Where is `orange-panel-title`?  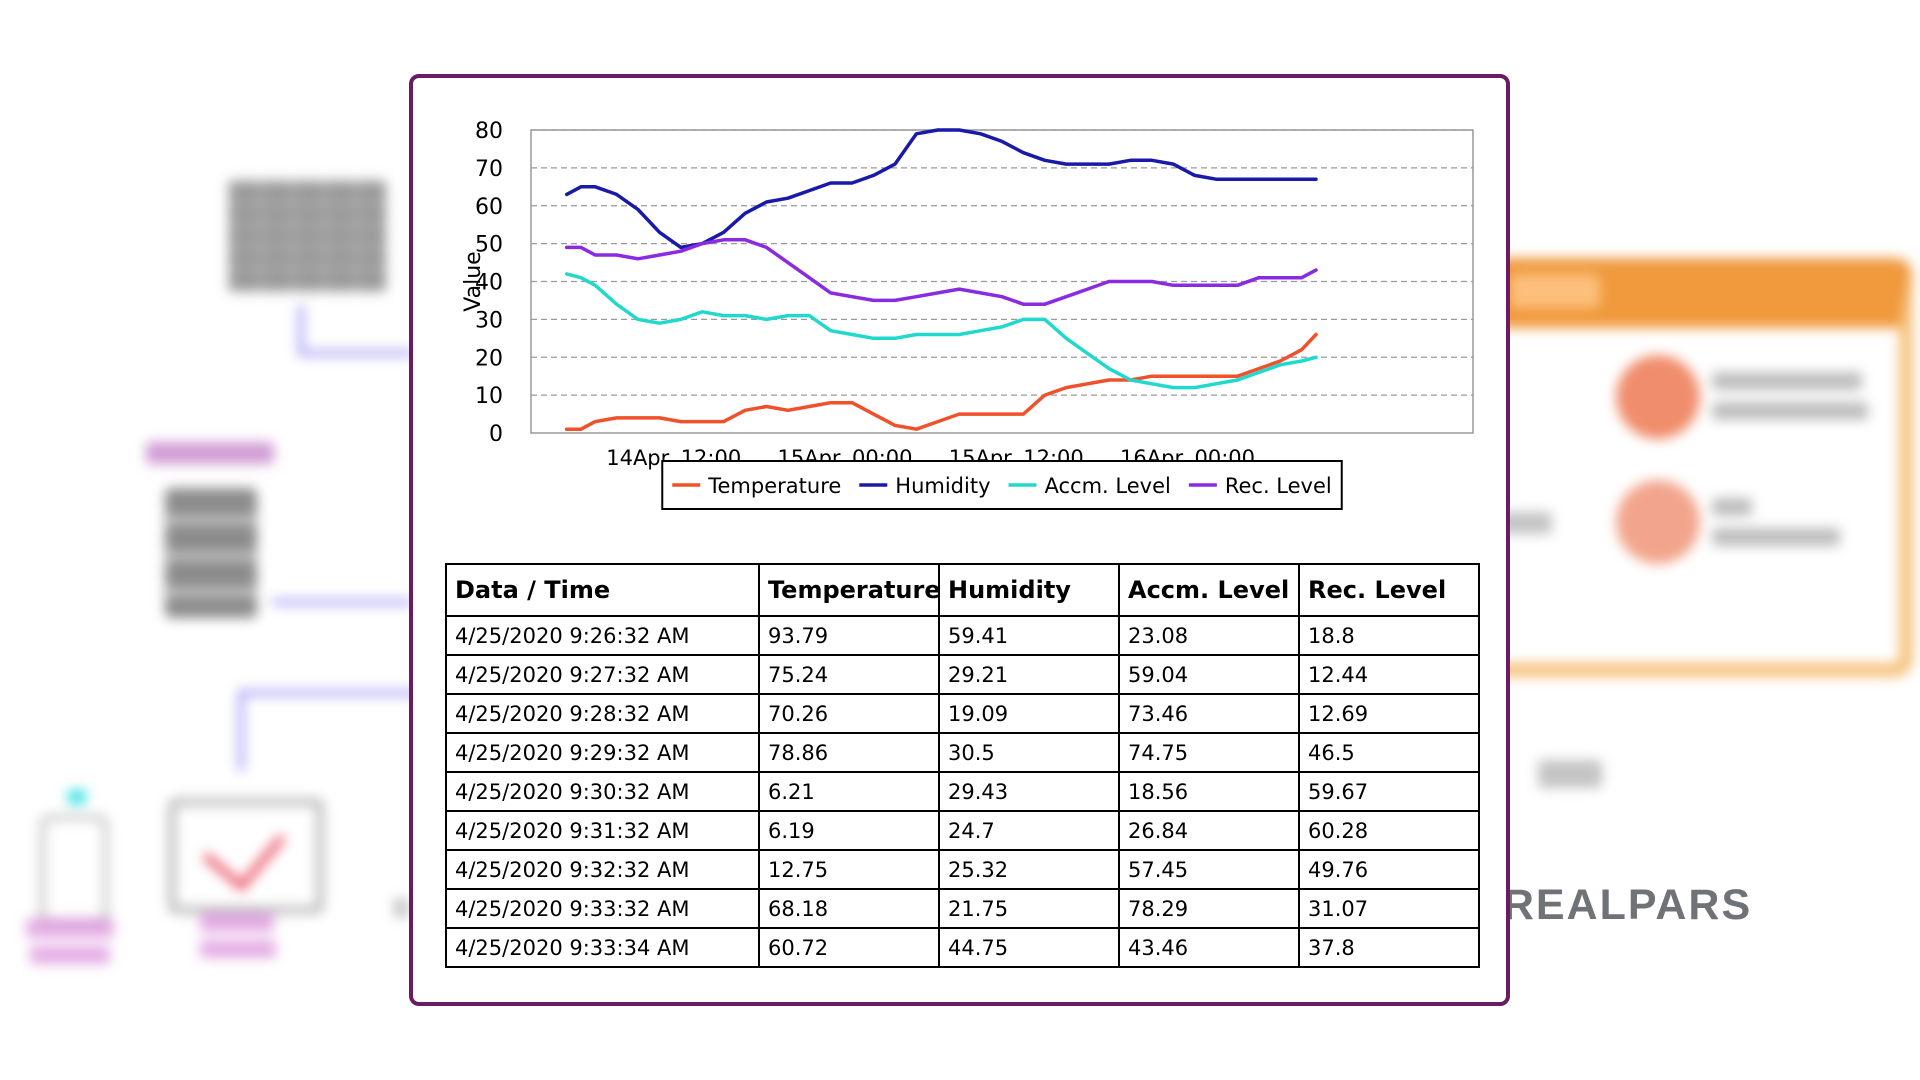 orange-panel-title is located at coordinates (1555, 291).